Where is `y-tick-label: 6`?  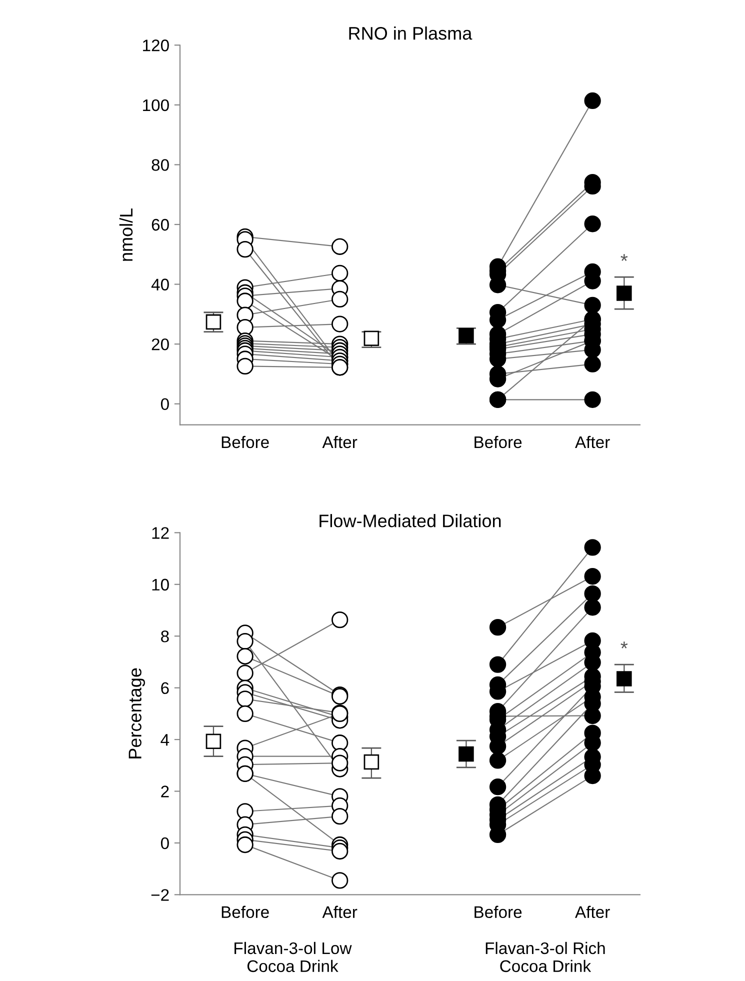
y-tick-label: 6 is located at coordinates (165, 688).